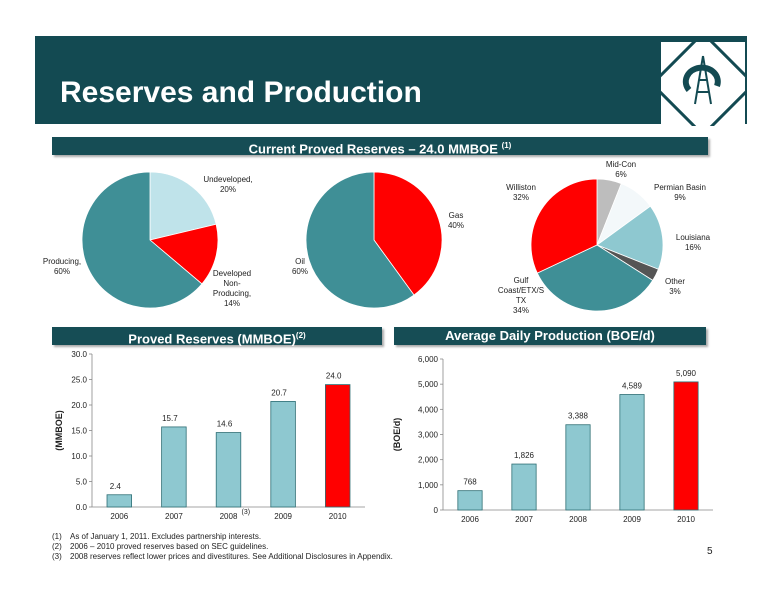 This screenshot has width=776, height=600. Describe the element at coordinates (82, 507) in the screenshot. I see `y-tick-label: 0.0` at that location.